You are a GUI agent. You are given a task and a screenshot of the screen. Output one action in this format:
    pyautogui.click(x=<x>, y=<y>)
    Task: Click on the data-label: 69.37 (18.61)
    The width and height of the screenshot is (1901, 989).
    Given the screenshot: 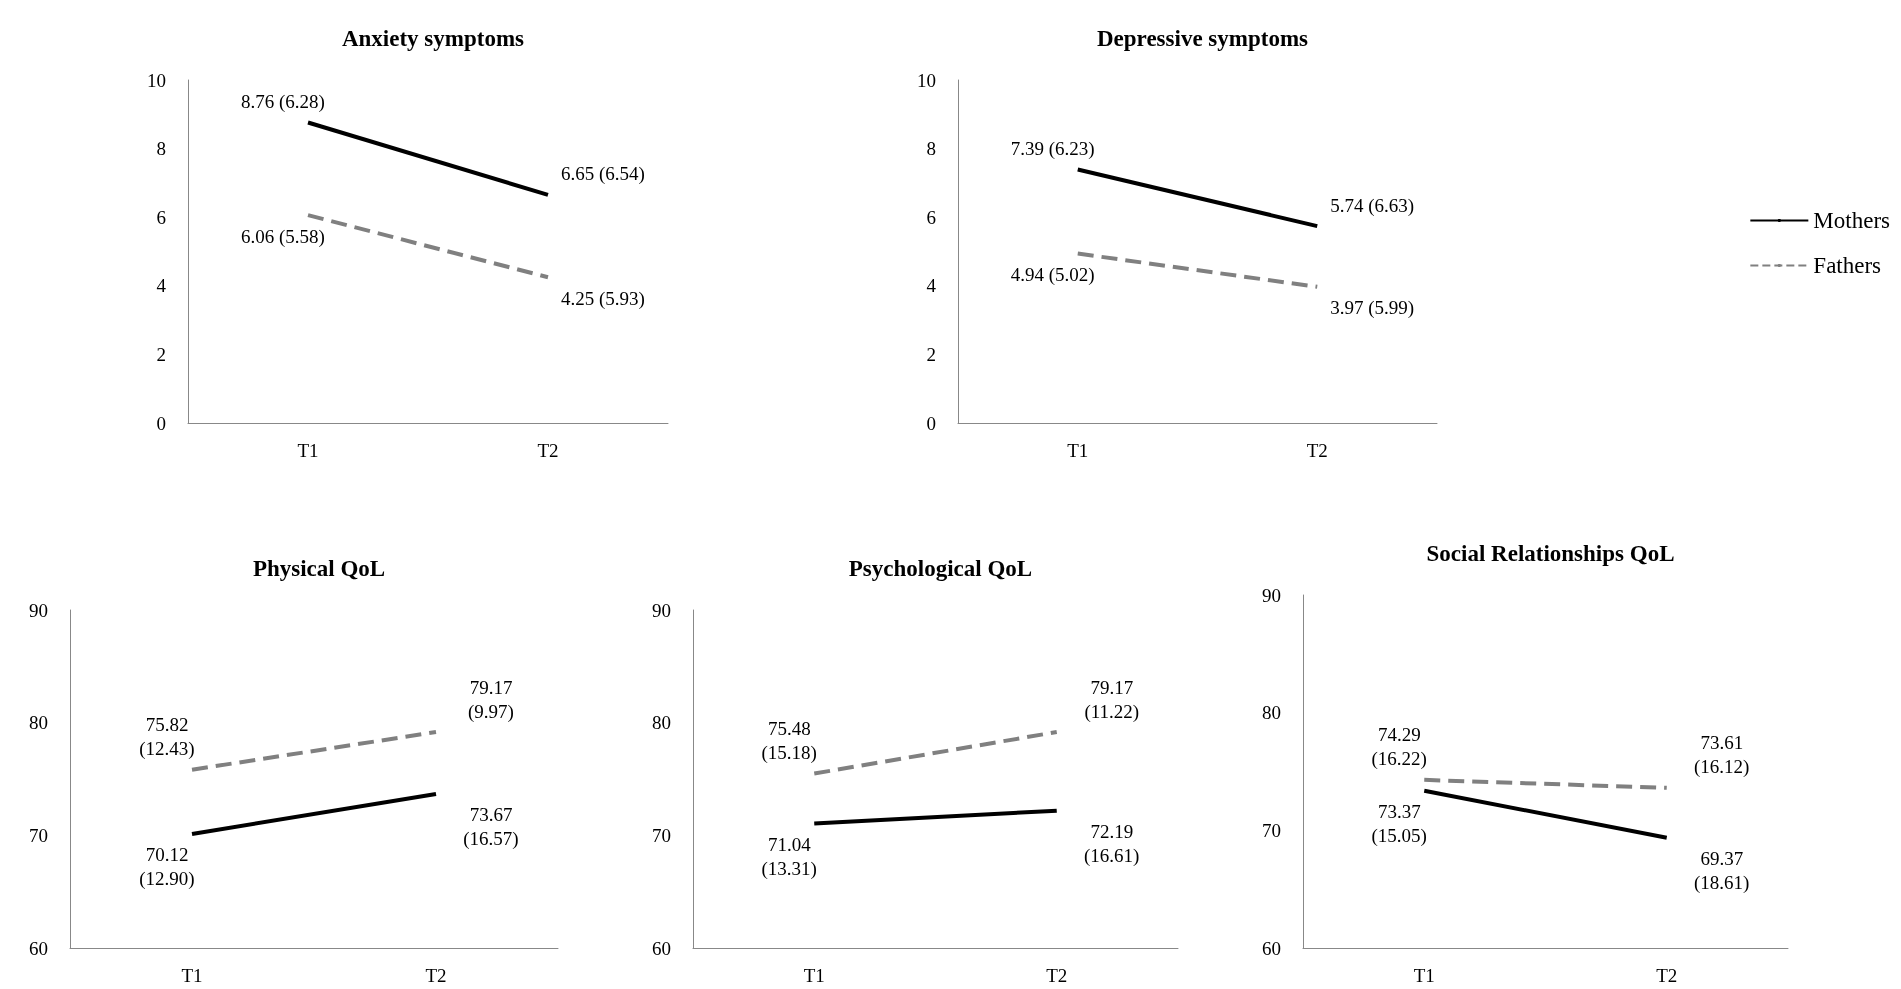 What is the action you would take?
    pyautogui.click(x=1722, y=871)
    